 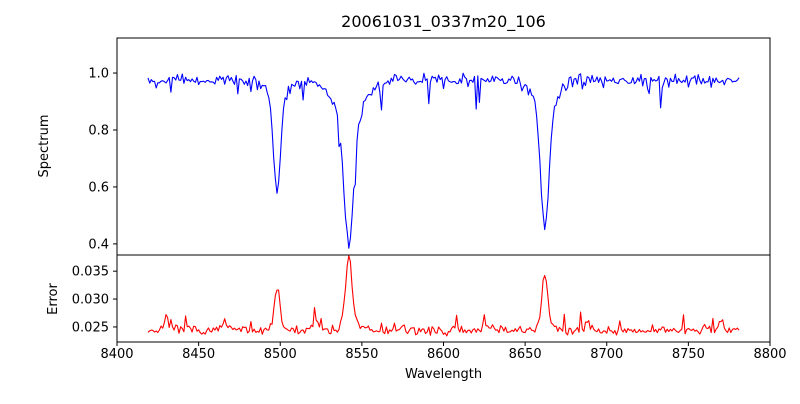 I want to click on x-tick-label: 8550, so click(x=361, y=354).